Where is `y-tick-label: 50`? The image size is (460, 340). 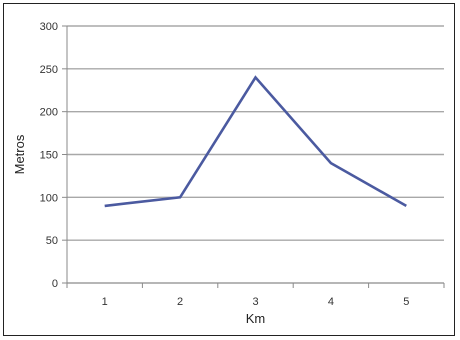
y-tick-label: 50 is located at coordinates (52, 241).